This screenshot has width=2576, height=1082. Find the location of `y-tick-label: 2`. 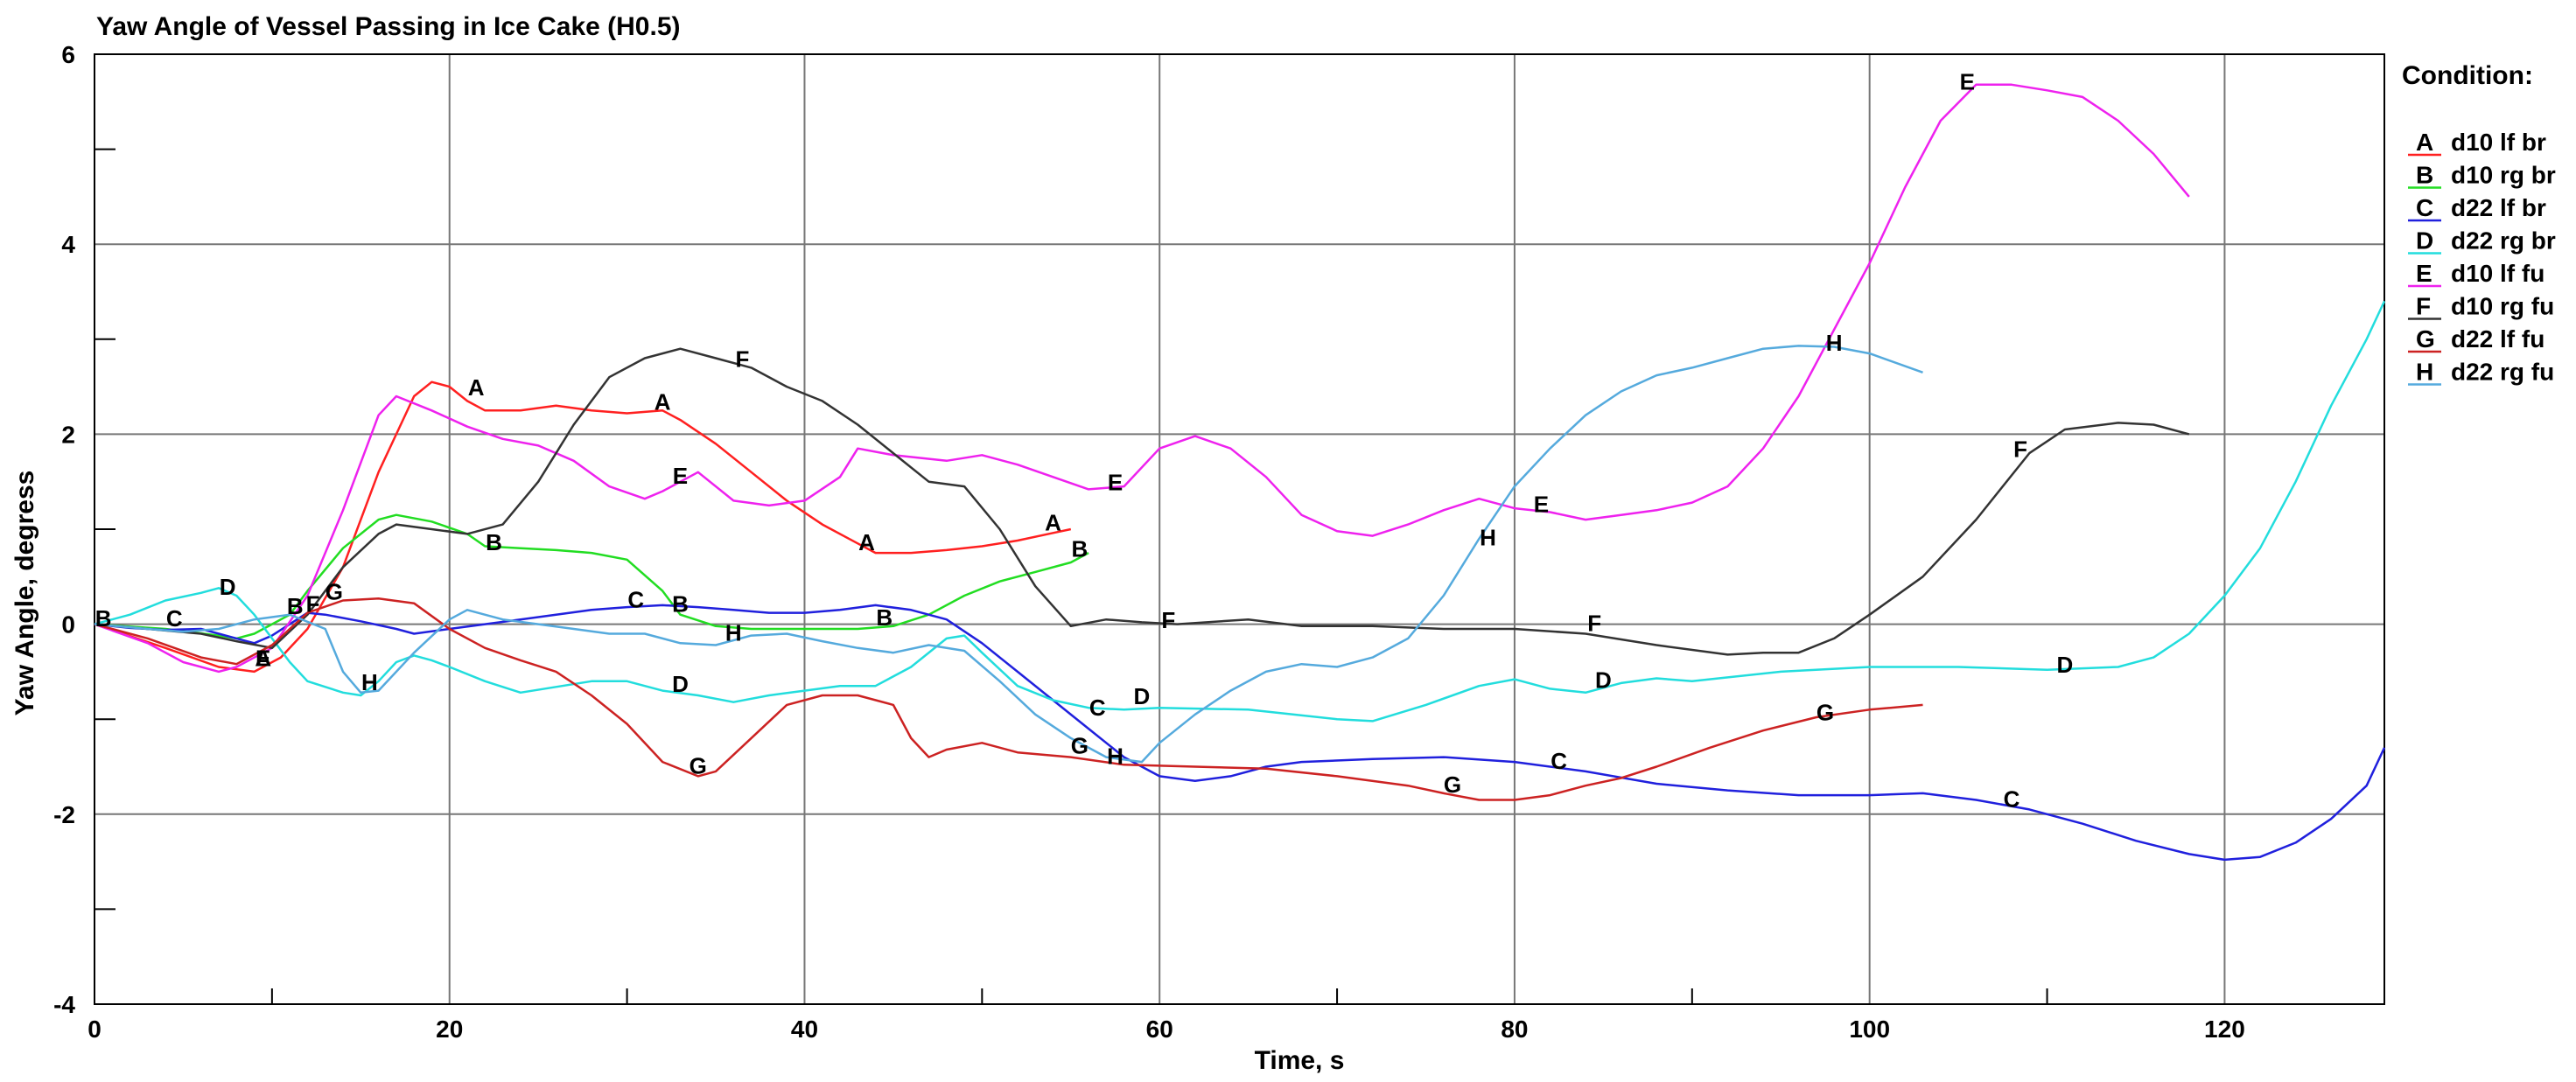

y-tick-label: 2 is located at coordinates (68, 434).